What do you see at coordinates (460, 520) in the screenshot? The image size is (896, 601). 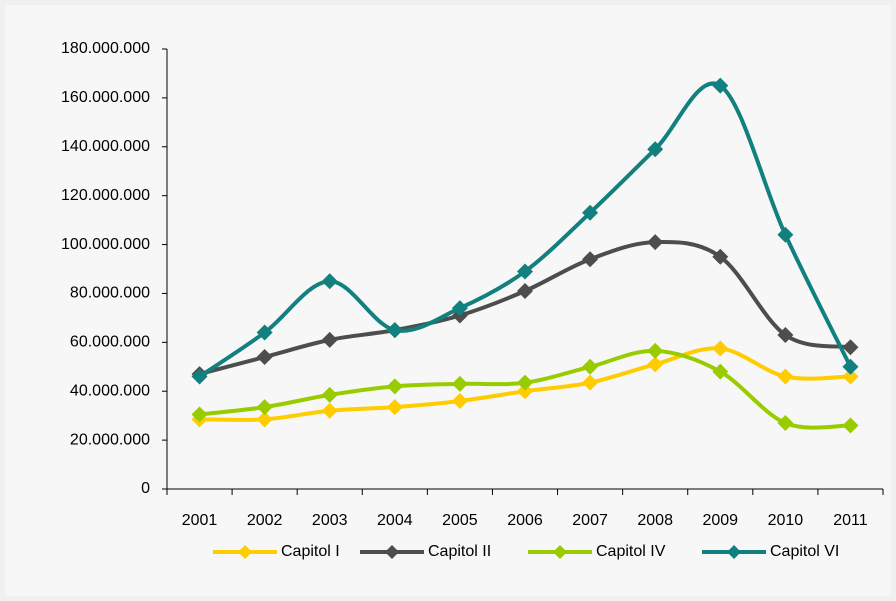 I see `x-tick-label: 2005` at bounding box center [460, 520].